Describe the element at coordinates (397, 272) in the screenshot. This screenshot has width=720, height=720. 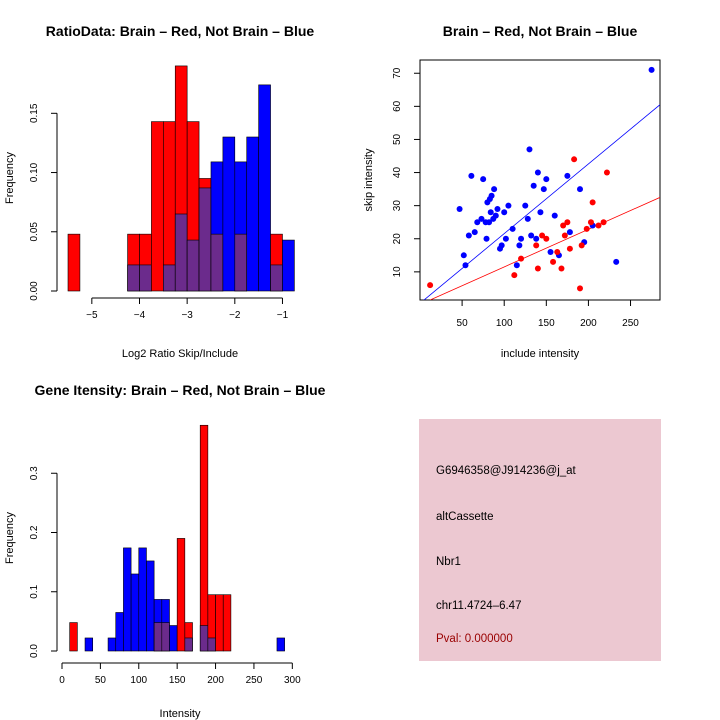
I see `y-tick-label: 10` at that location.